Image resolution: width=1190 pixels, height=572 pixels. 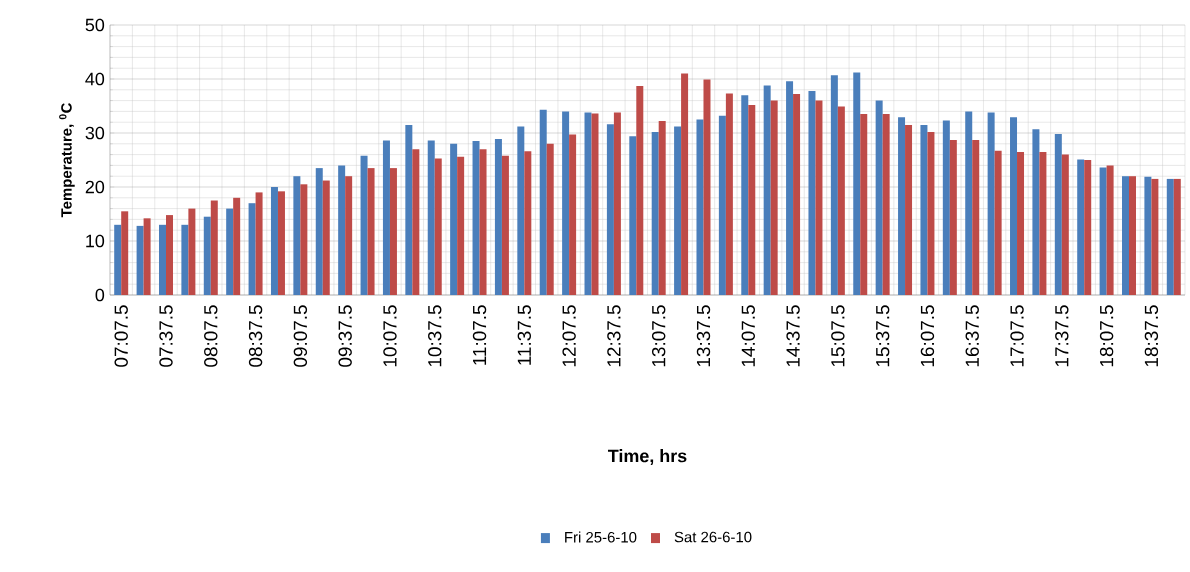 What do you see at coordinates (300, 336) in the screenshot?
I see `x-tick-label: 09:07.5` at bounding box center [300, 336].